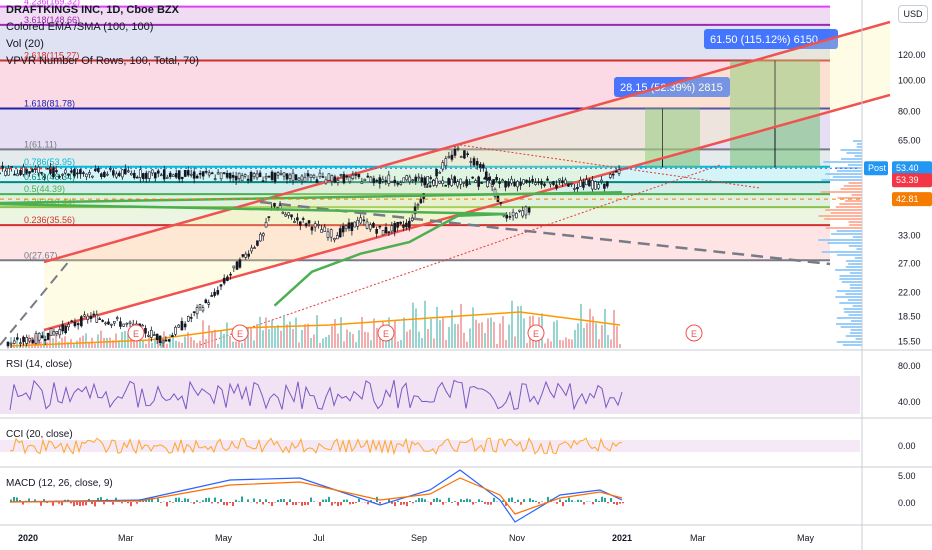 The width and height of the screenshot is (932, 550). Describe the element at coordinates (907, 180) in the screenshot. I see `price-badge-label: 53.39` at that location.